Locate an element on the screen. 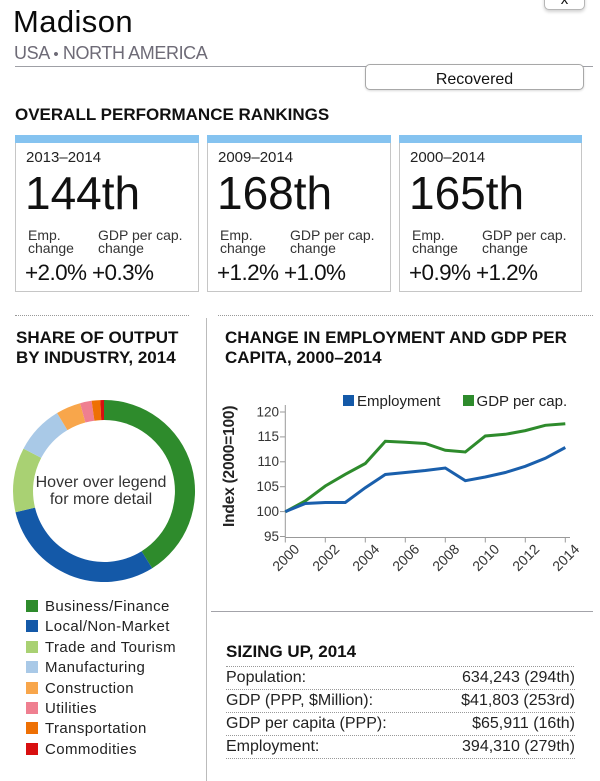 The height and width of the screenshot is (781, 600). svg-text: 2008 is located at coordinates (445, 557).